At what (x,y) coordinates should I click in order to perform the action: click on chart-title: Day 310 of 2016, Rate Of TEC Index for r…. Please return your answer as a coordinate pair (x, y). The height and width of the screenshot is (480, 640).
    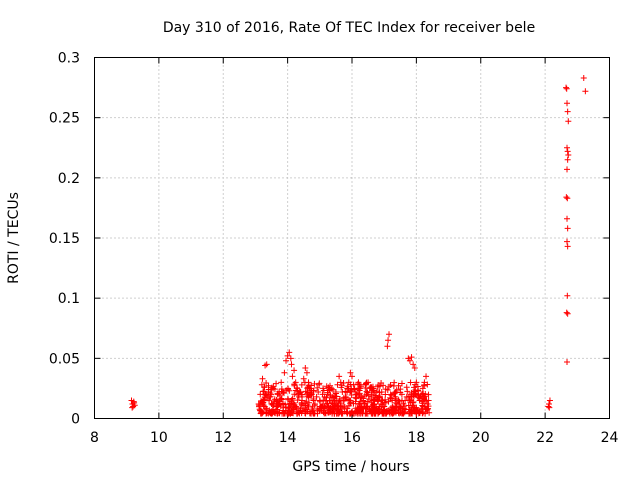
    Looking at the image, I should click on (349, 28).